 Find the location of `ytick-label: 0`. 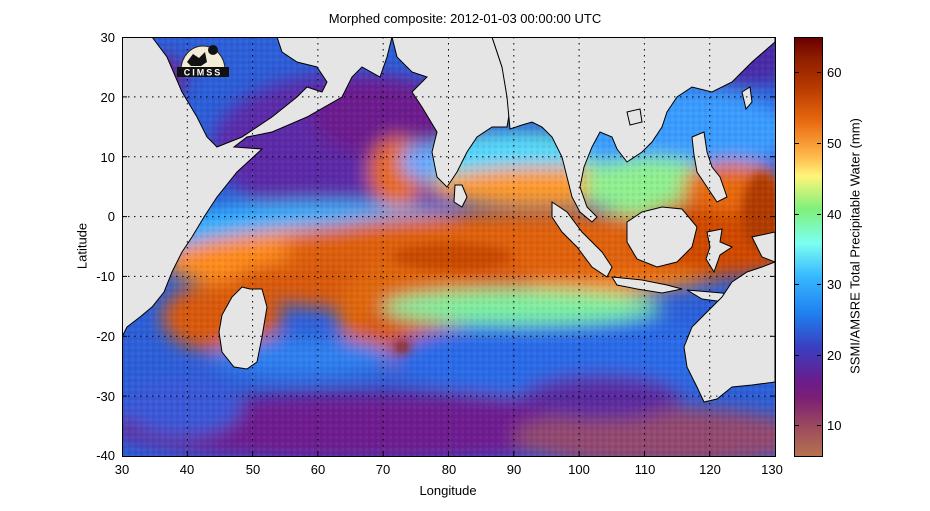

ytick-label: 0 is located at coordinates (111, 216).